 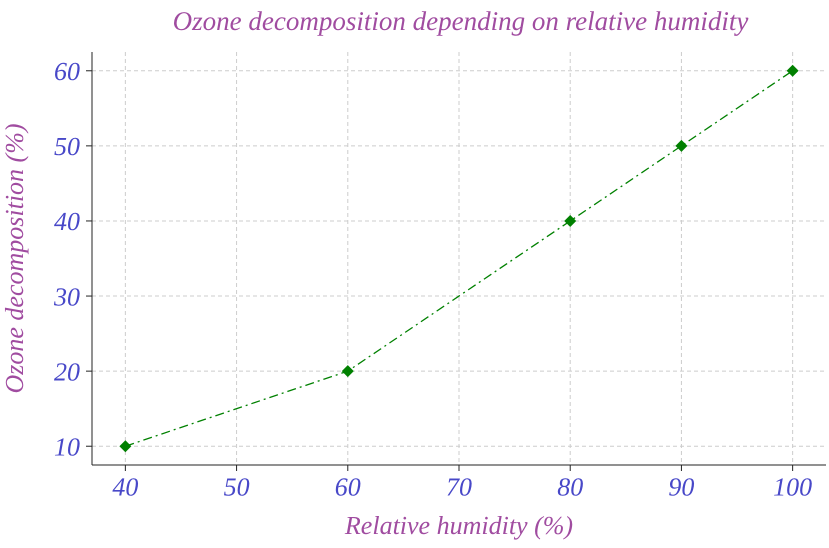 What do you see at coordinates (237, 487) in the screenshot?
I see `x-tick-label: 50` at bounding box center [237, 487].